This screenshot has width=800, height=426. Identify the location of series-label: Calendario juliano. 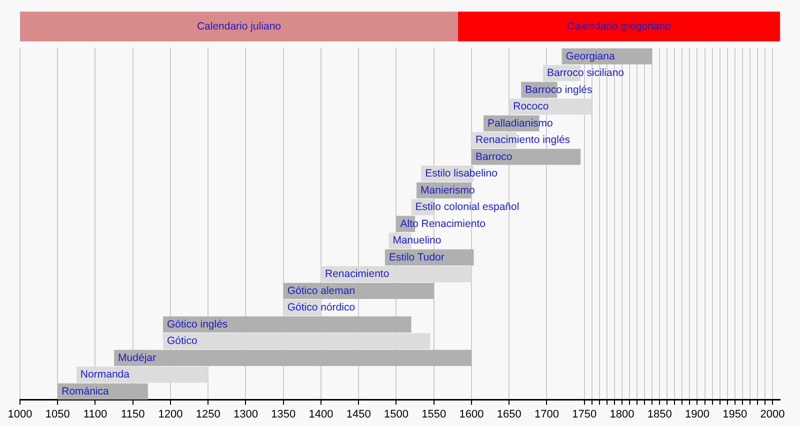
(239, 26).